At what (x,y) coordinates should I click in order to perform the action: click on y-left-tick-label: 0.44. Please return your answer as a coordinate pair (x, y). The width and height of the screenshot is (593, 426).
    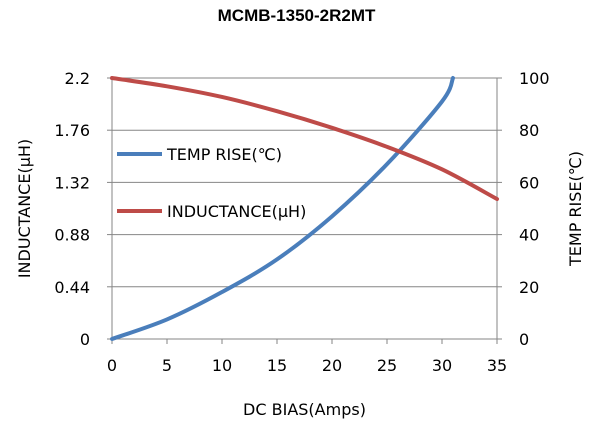
    Looking at the image, I should click on (72, 287).